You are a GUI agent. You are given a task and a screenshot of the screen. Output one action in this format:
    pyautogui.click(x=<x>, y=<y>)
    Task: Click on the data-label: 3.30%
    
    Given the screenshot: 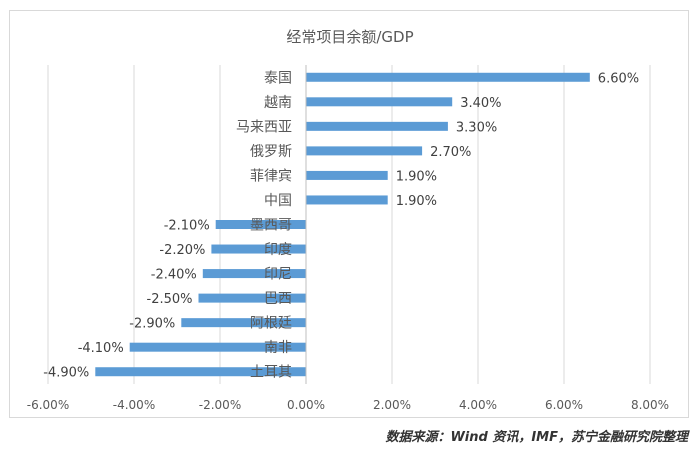 What is the action you would take?
    pyautogui.click(x=476, y=127)
    